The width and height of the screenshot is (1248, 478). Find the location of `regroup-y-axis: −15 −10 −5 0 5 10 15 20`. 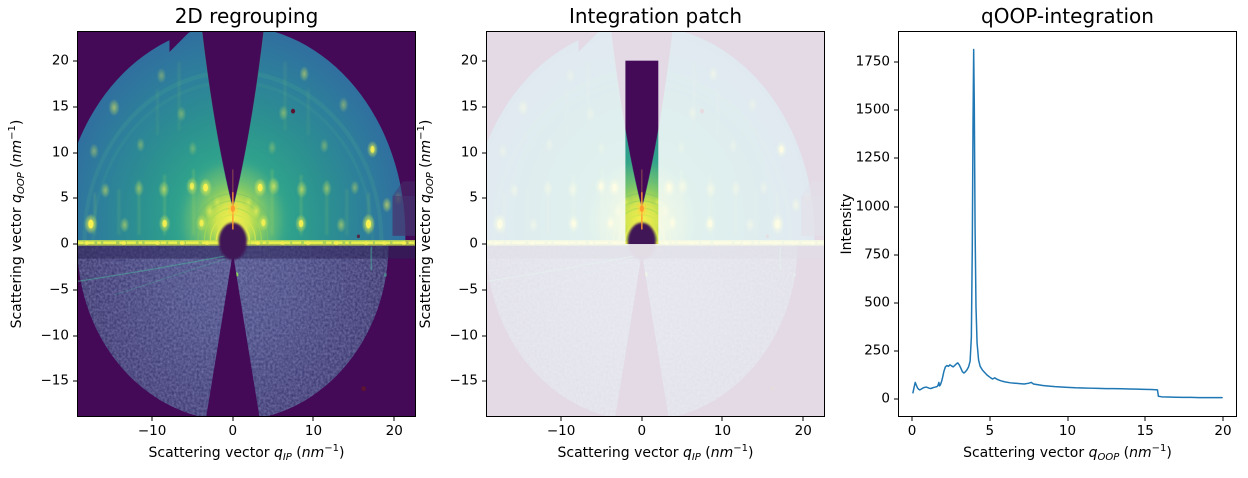

regroup-y-axis: −15 −10 −5 0 5 10 15 20 is located at coordinates (47, 224).